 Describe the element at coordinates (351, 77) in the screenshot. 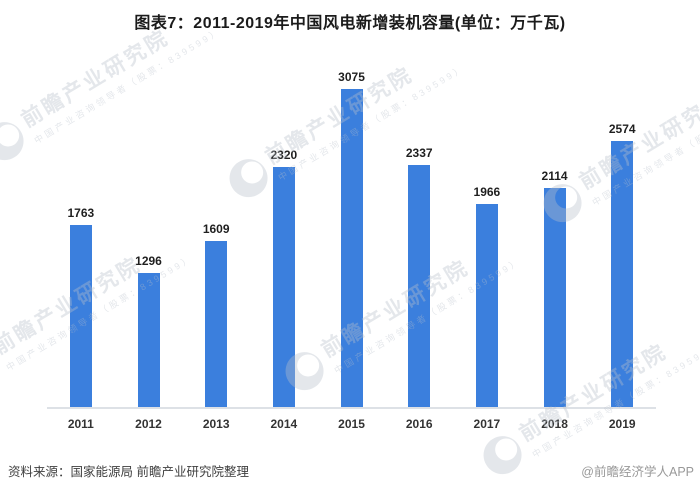

I see `bar-value-label-2015: 3075` at that location.